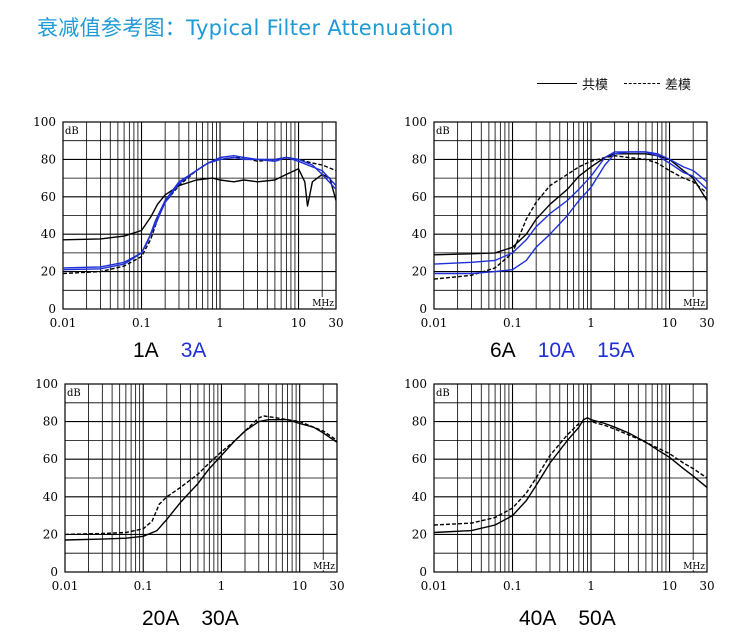 This screenshot has width=750, height=642. What do you see at coordinates (146, 350) in the screenshot?
I see `caption-current-rating: 1A` at bounding box center [146, 350].